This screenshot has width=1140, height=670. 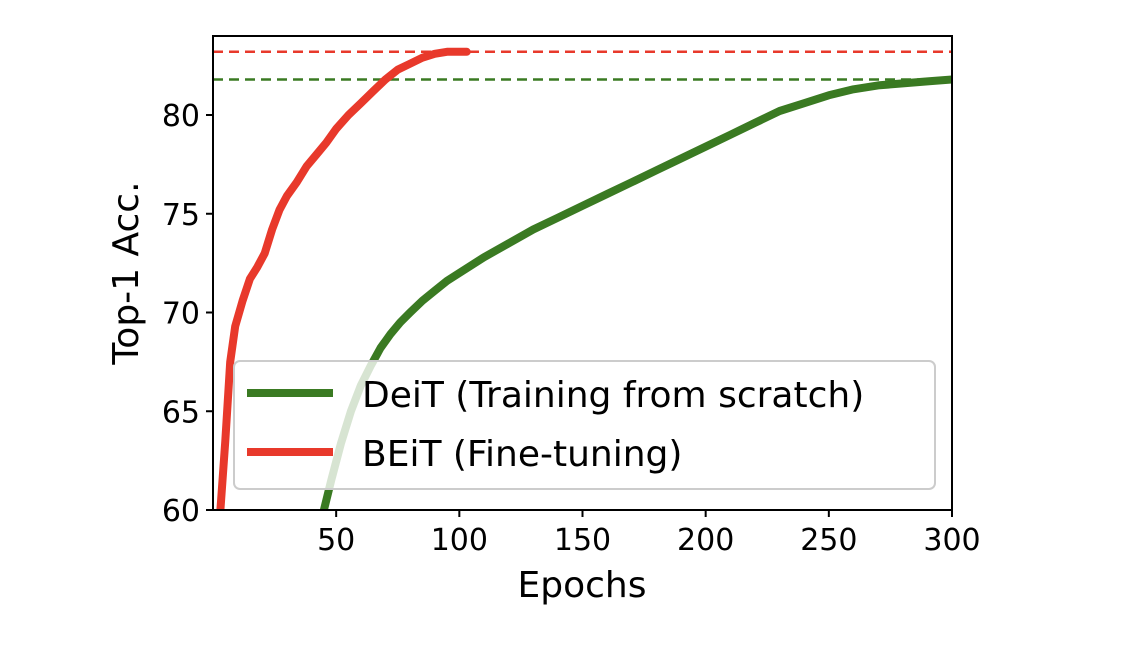 What do you see at coordinates (582, 540) in the screenshot?
I see `x-tick-label-150: 150` at bounding box center [582, 540].